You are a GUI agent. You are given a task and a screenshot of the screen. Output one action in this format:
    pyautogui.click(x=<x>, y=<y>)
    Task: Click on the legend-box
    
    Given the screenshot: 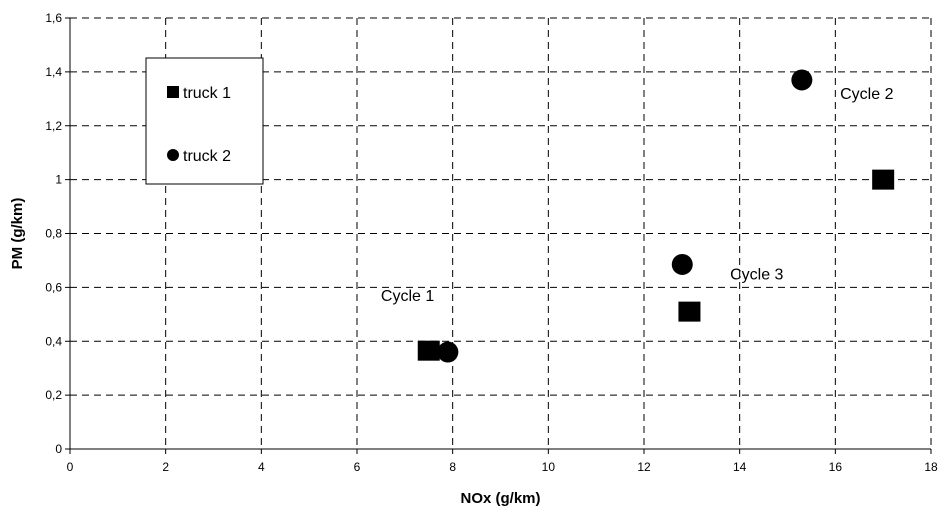 What is the action you would take?
    pyautogui.click(x=204, y=121)
    